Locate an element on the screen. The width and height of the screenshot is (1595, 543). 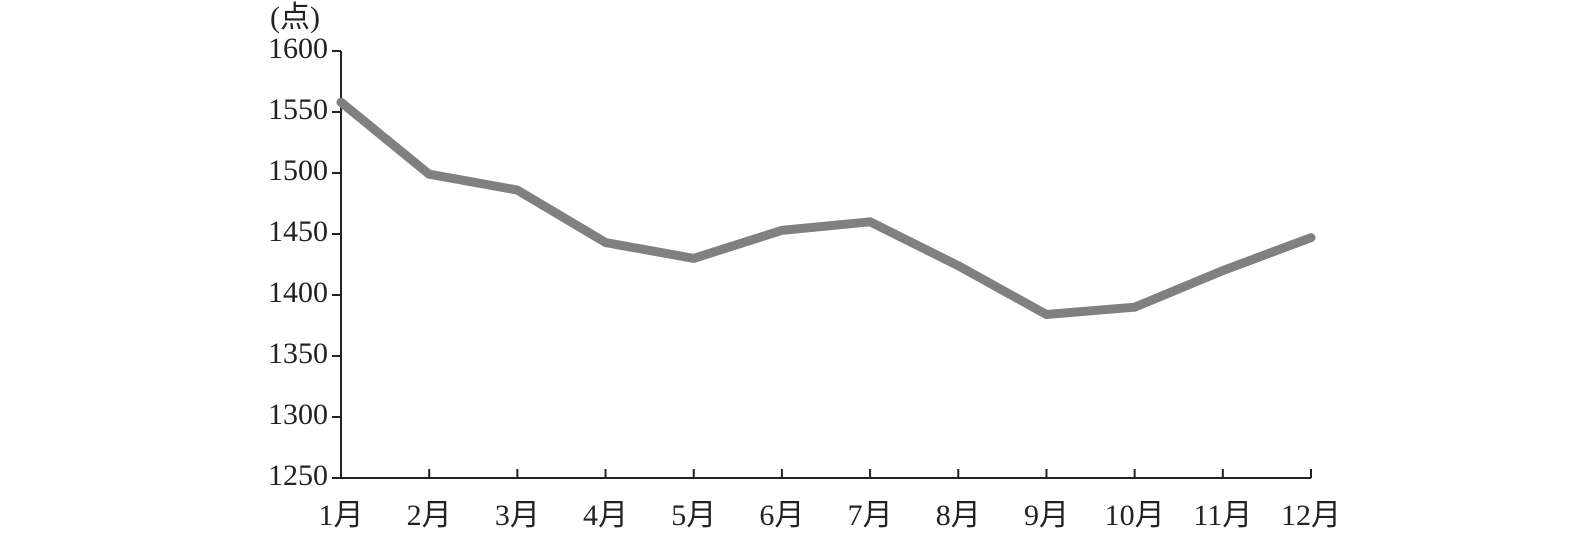
y-tick-label: 1500 is located at coordinates (298, 170).